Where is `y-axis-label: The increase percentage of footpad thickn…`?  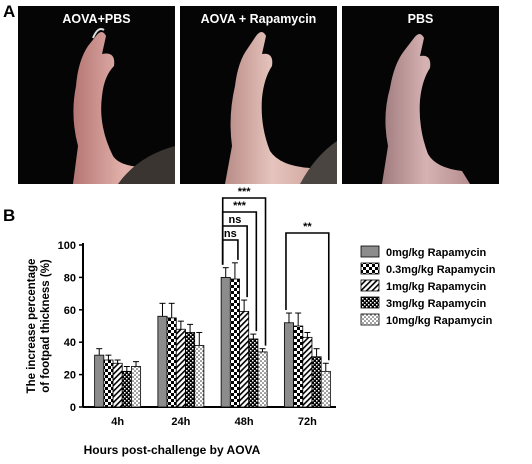
y-axis-label: The increase percentage of footpad thickn… is located at coordinates (39, 326).